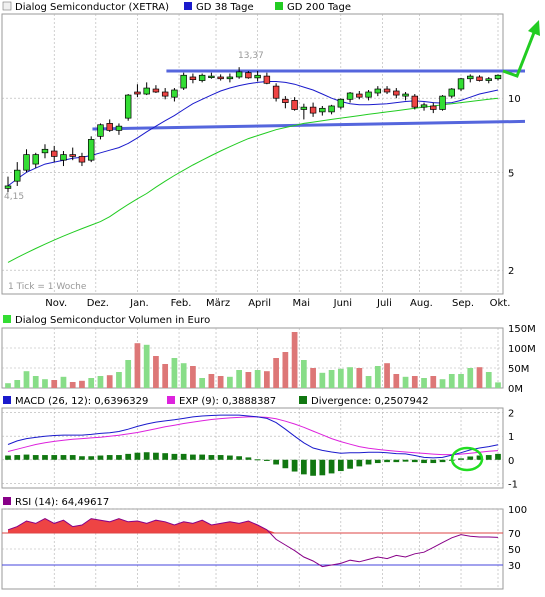 The width and height of the screenshot is (545, 597). What do you see at coordinates (253, 464) in the screenshot?
I see `macd-divergence-bars` at bounding box center [253, 464].